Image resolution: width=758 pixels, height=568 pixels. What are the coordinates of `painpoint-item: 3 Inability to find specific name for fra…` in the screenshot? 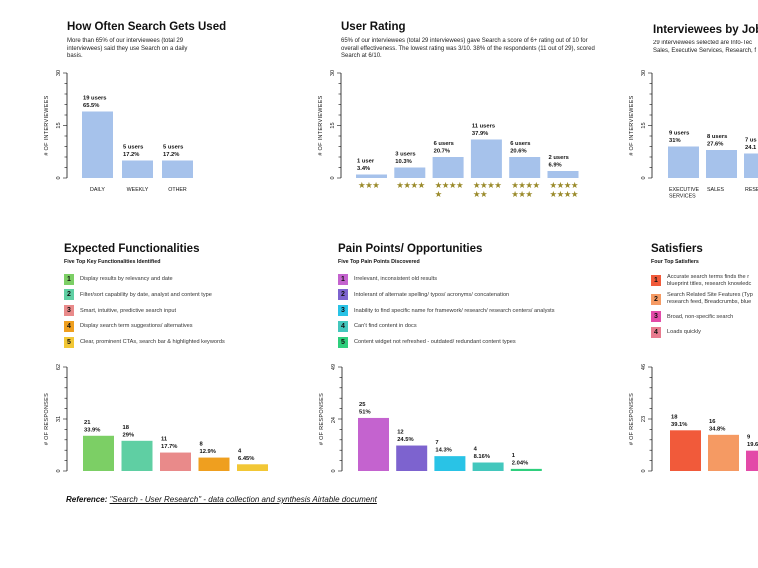 It's located at (446, 311).